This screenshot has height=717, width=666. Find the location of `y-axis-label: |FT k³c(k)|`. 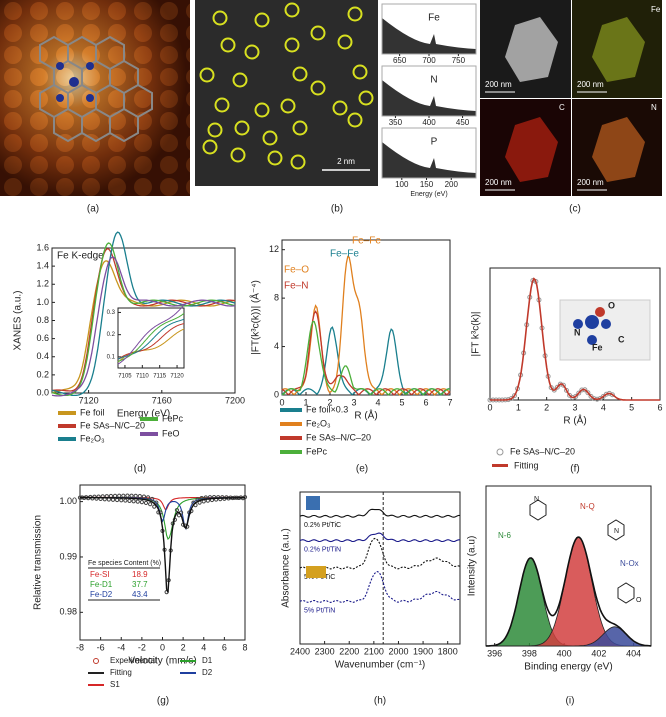

y-axis-label: |FT k³c(k)| is located at coordinates (476, 334).